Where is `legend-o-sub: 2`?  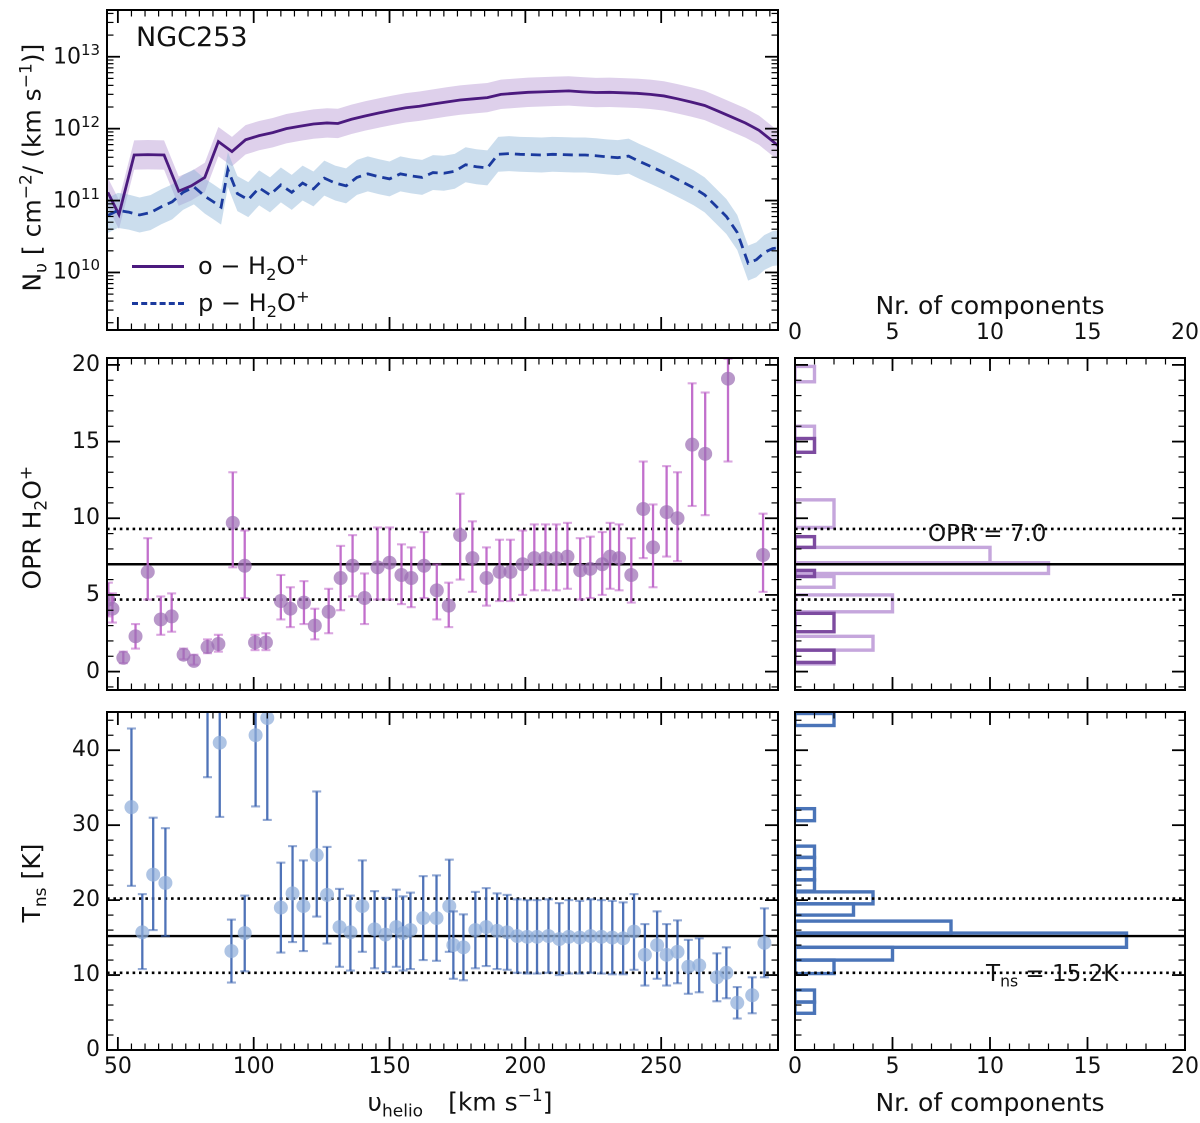
legend-o-sub: 2 is located at coordinates (271, 274).